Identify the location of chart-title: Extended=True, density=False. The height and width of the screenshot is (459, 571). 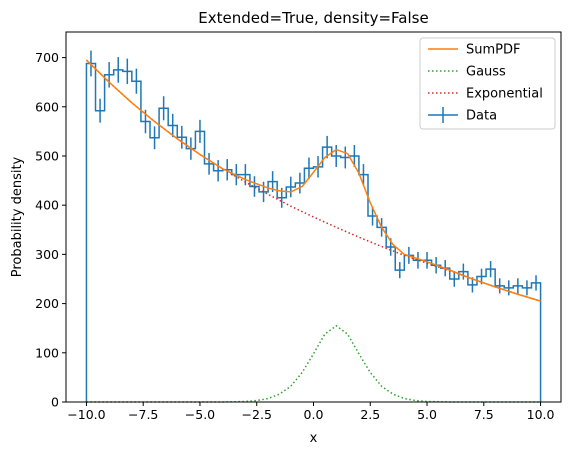
(313, 18).